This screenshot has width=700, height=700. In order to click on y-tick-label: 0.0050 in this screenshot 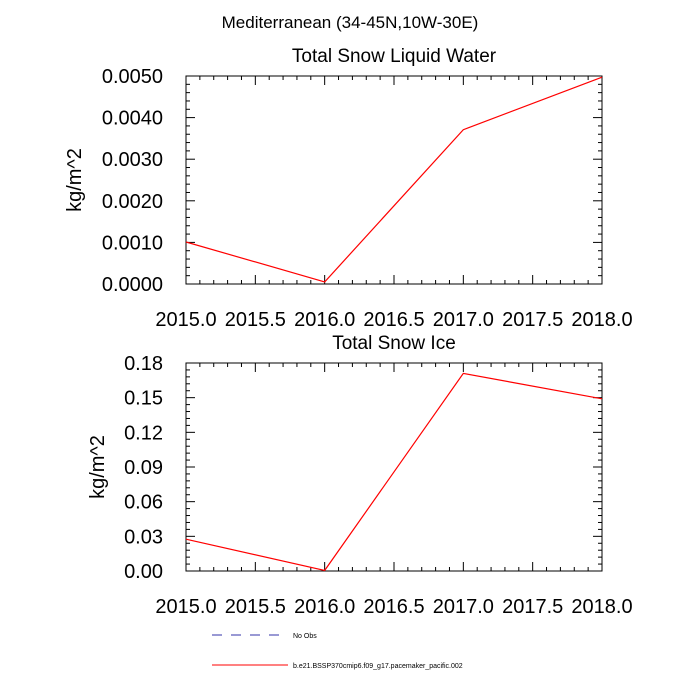, I will do `click(132, 77)`.